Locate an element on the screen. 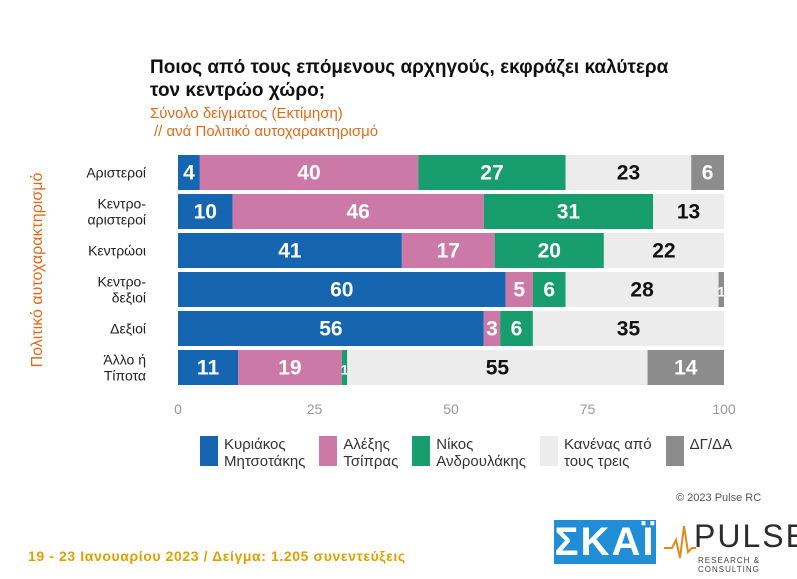 This screenshot has width=797, height=579. category-label: Κεντρώοι is located at coordinates (117, 251).